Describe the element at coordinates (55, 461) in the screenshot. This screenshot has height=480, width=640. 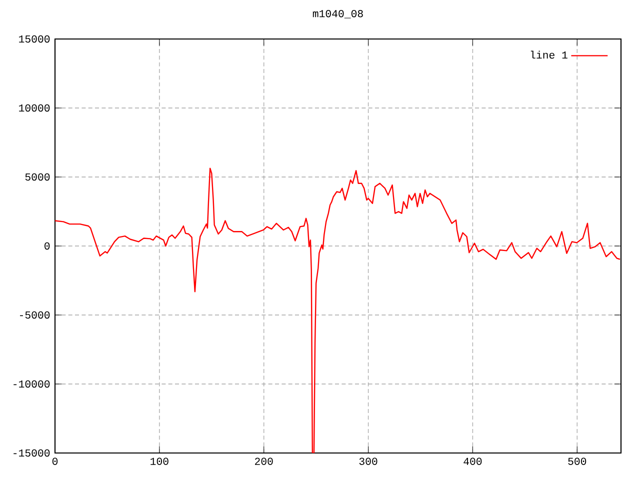
I see `x-tick-label: 0` at that location.